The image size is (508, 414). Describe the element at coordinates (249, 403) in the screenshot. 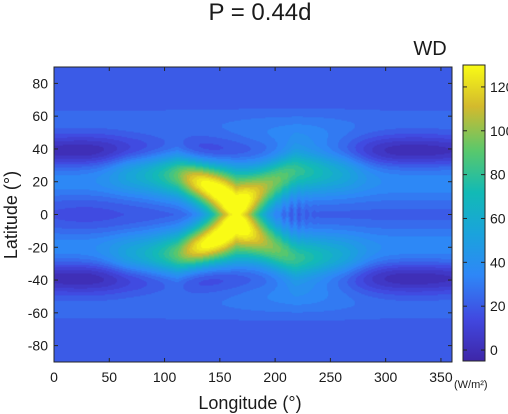

I see `x-axis-label: Longitude (°)` at that location.